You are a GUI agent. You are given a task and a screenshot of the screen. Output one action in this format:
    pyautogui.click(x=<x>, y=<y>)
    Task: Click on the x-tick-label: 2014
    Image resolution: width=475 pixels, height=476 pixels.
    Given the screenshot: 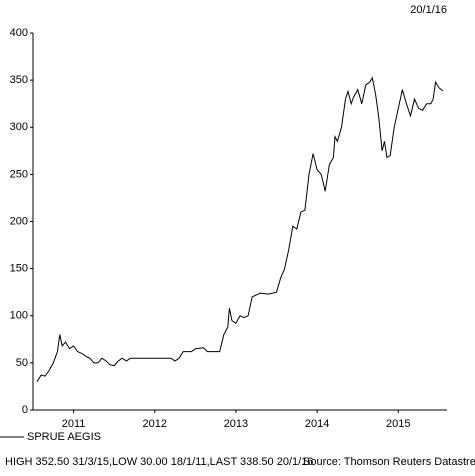 What is the action you would take?
    pyautogui.click(x=317, y=424)
    